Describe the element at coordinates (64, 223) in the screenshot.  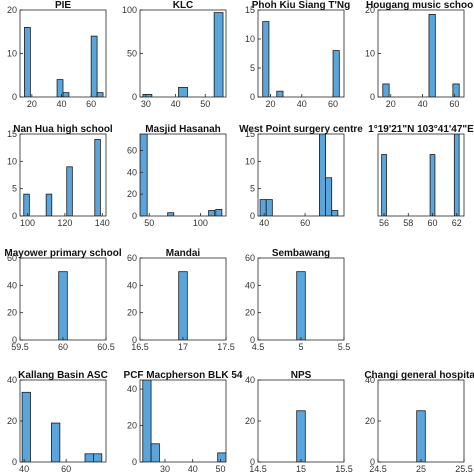
I see `x-tick-label: 120` at that location.